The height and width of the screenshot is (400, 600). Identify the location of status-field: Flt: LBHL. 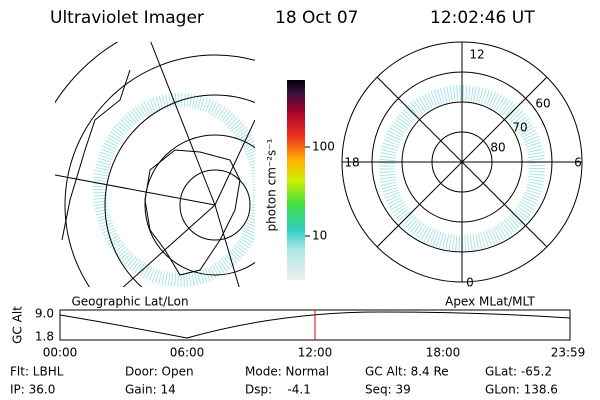
(37, 372).